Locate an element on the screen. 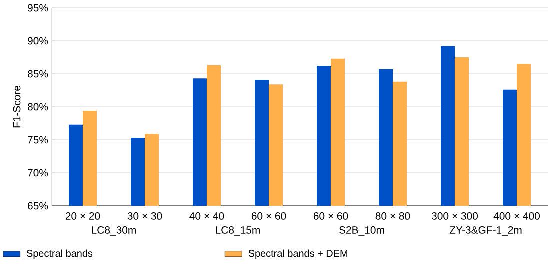 The image size is (550, 268). y-tick-label: 75% is located at coordinates (38, 140).